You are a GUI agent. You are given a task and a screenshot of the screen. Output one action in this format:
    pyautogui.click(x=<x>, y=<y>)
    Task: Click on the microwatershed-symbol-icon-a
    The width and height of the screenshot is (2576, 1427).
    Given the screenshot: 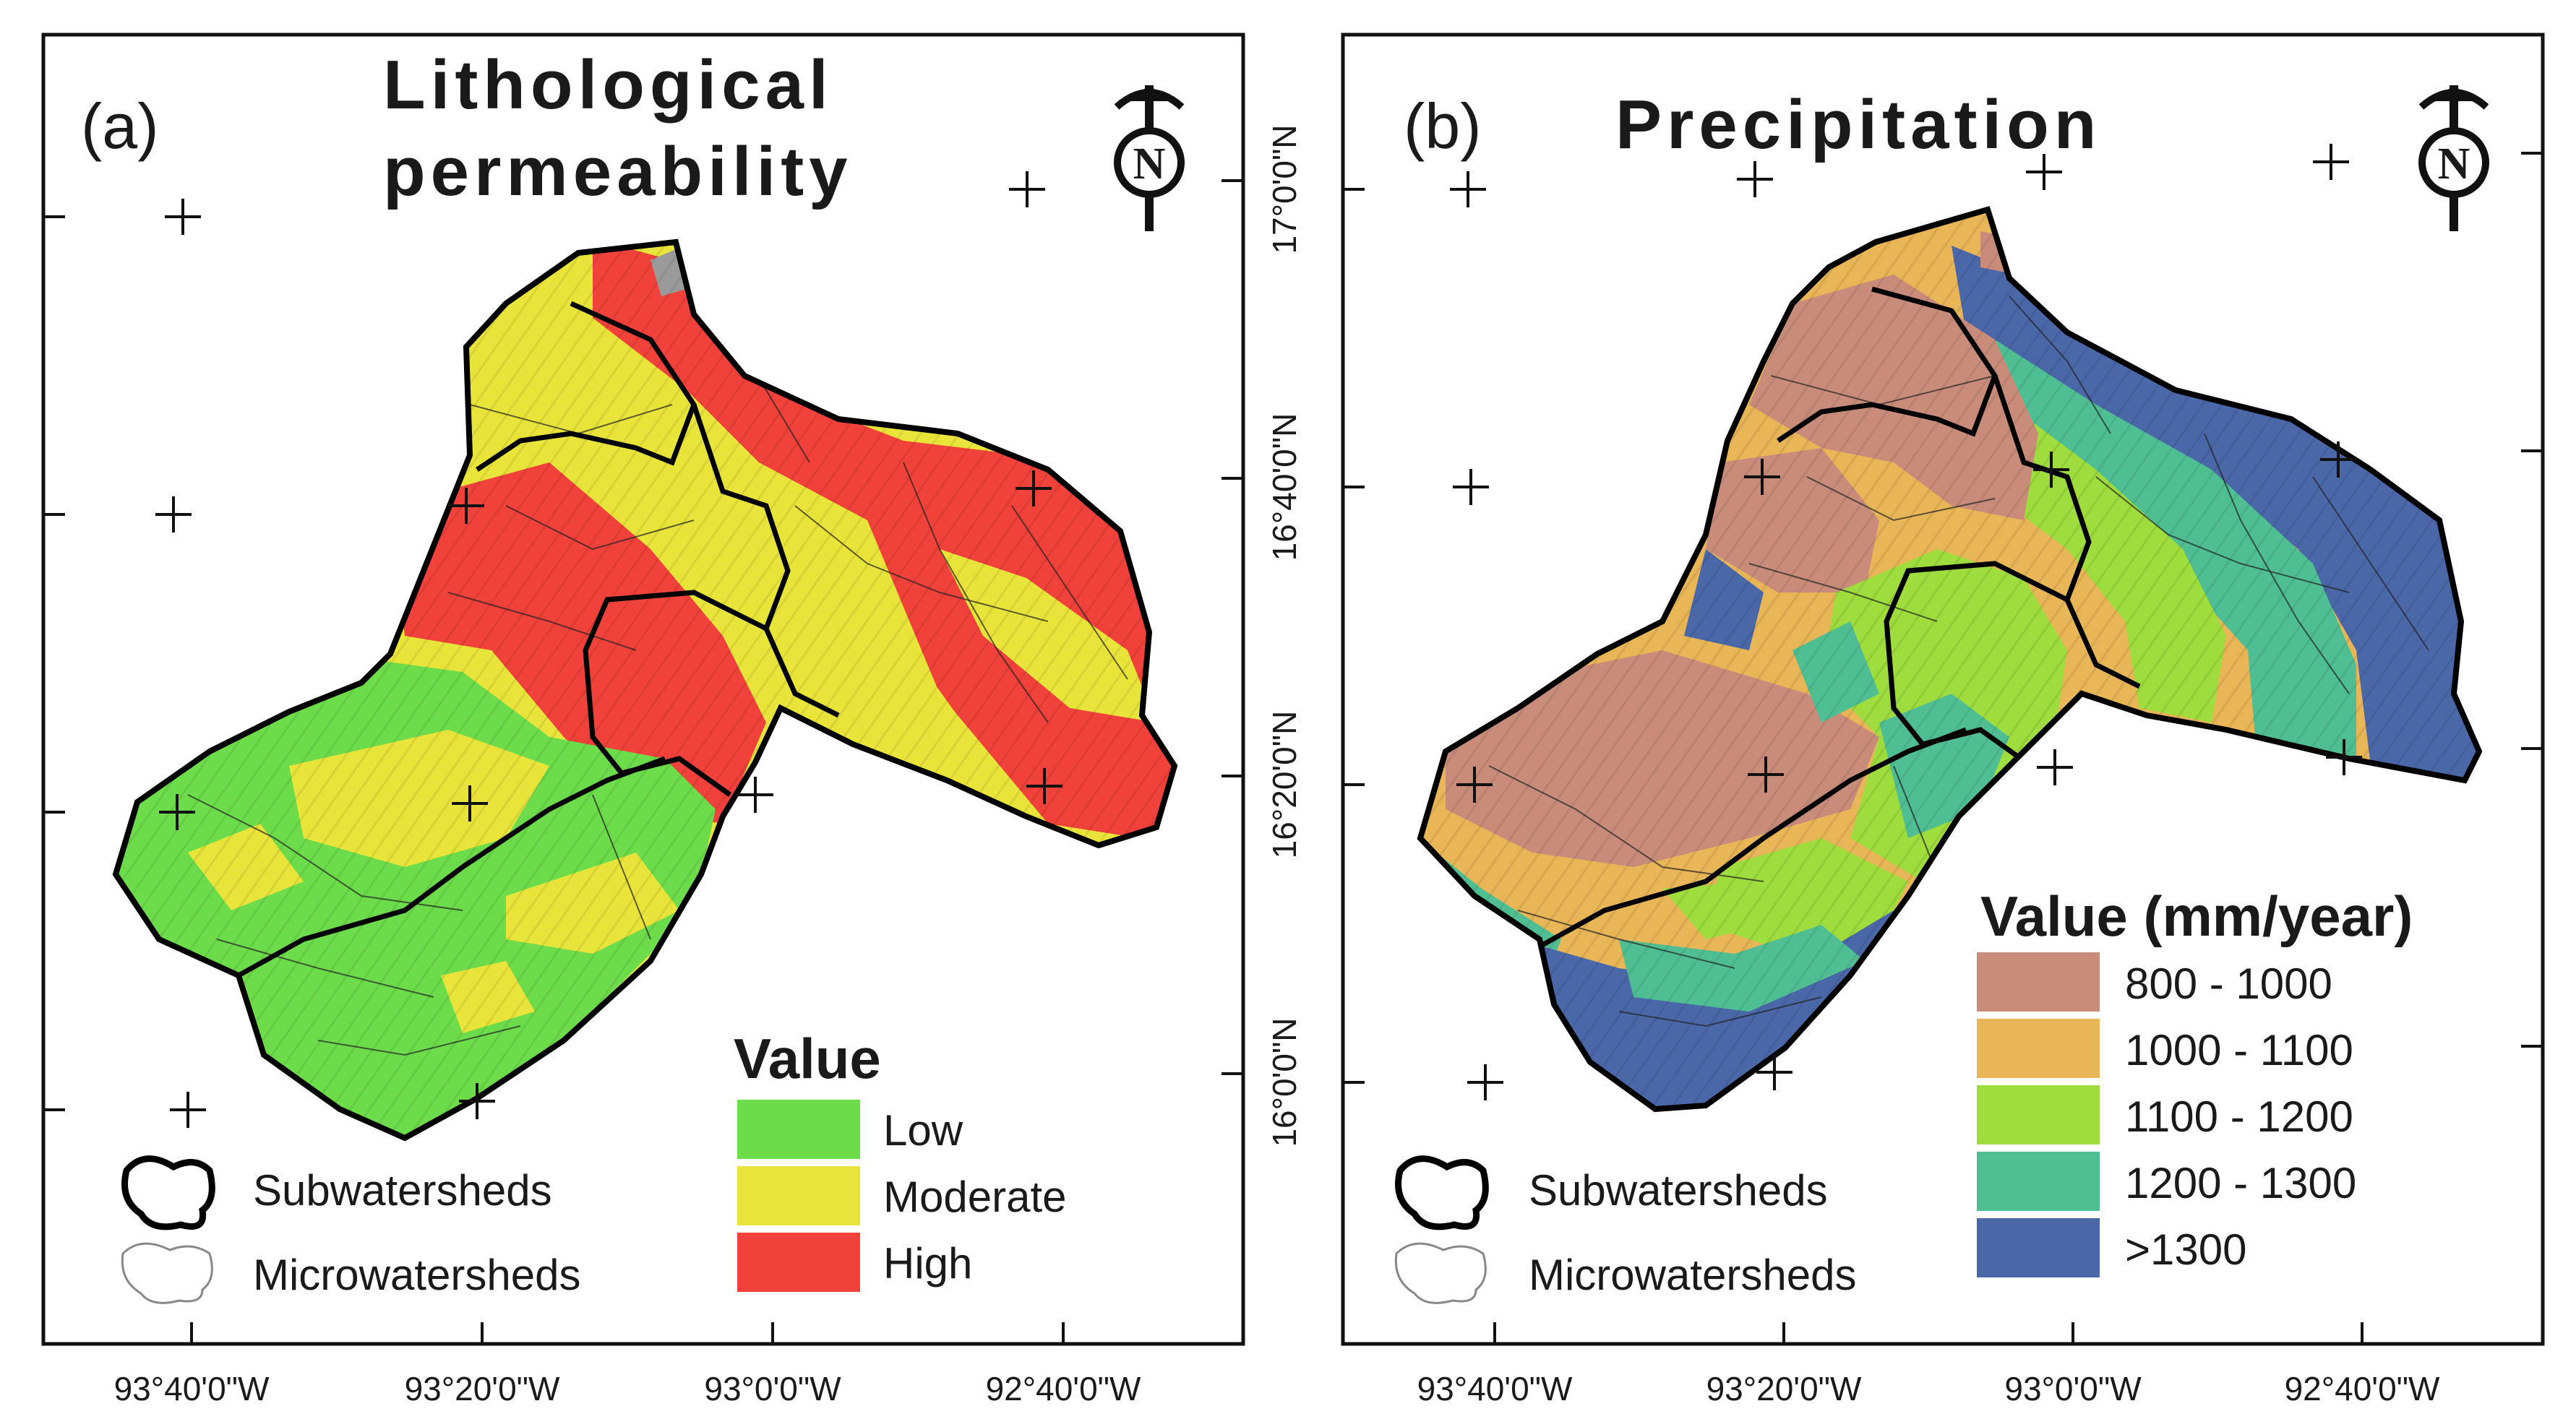 What is the action you would take?
    pyautogui.click(x=167, y=1273)
    